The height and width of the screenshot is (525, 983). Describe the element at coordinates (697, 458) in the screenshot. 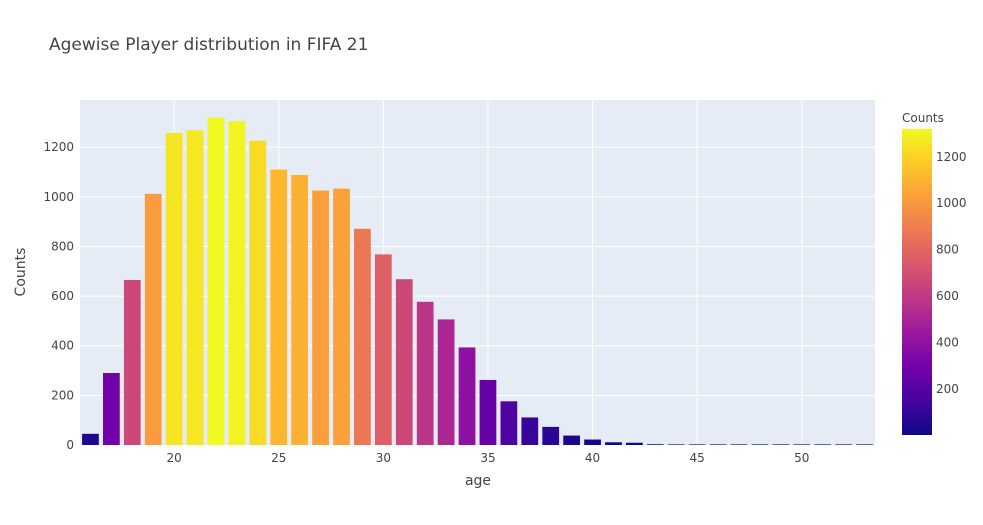

I see `x-tick-label: 45` at that location.